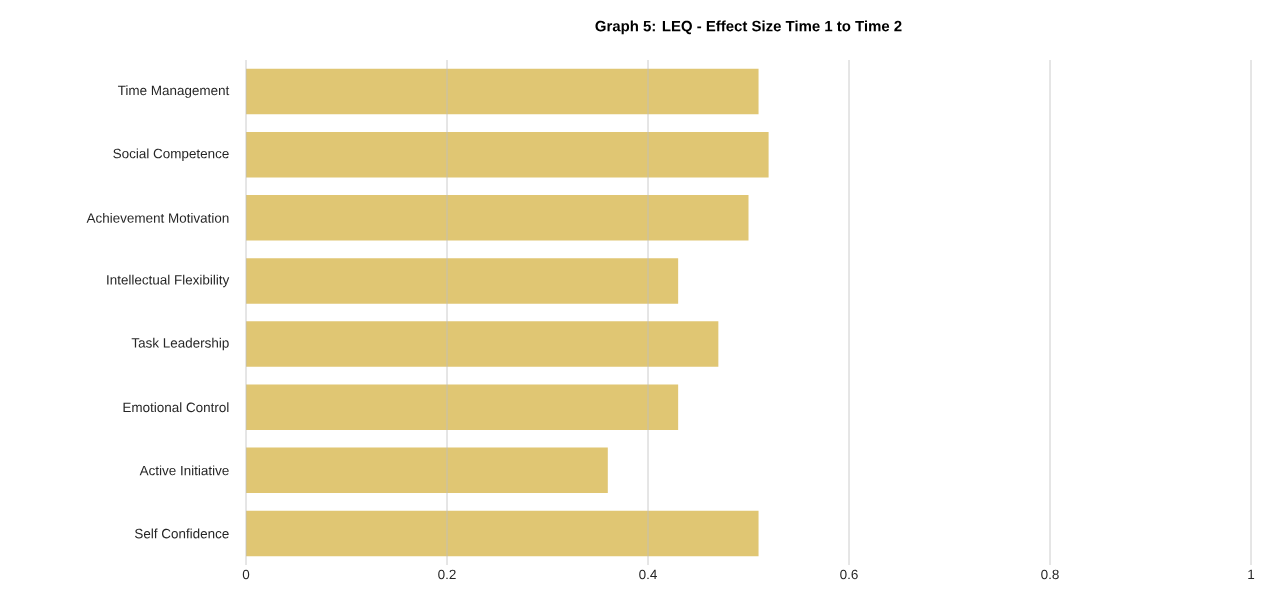 The height and width of the screenshot is (610, 1269). What do you see at coordinates (184, 470) in the screenshot?
I see `y-tick-label: Active Initiative` at bounding box center [184, 470].